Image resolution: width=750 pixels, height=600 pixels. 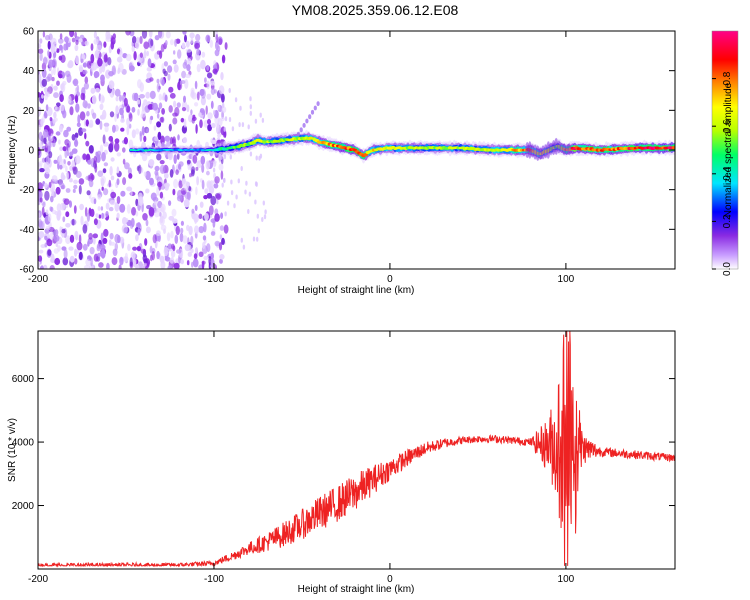 What do you see at coordinates (12, 450) in the screenshot?
I see `snr-y-label: SNR (10 * v/v)` at bounding box center [12, 450].